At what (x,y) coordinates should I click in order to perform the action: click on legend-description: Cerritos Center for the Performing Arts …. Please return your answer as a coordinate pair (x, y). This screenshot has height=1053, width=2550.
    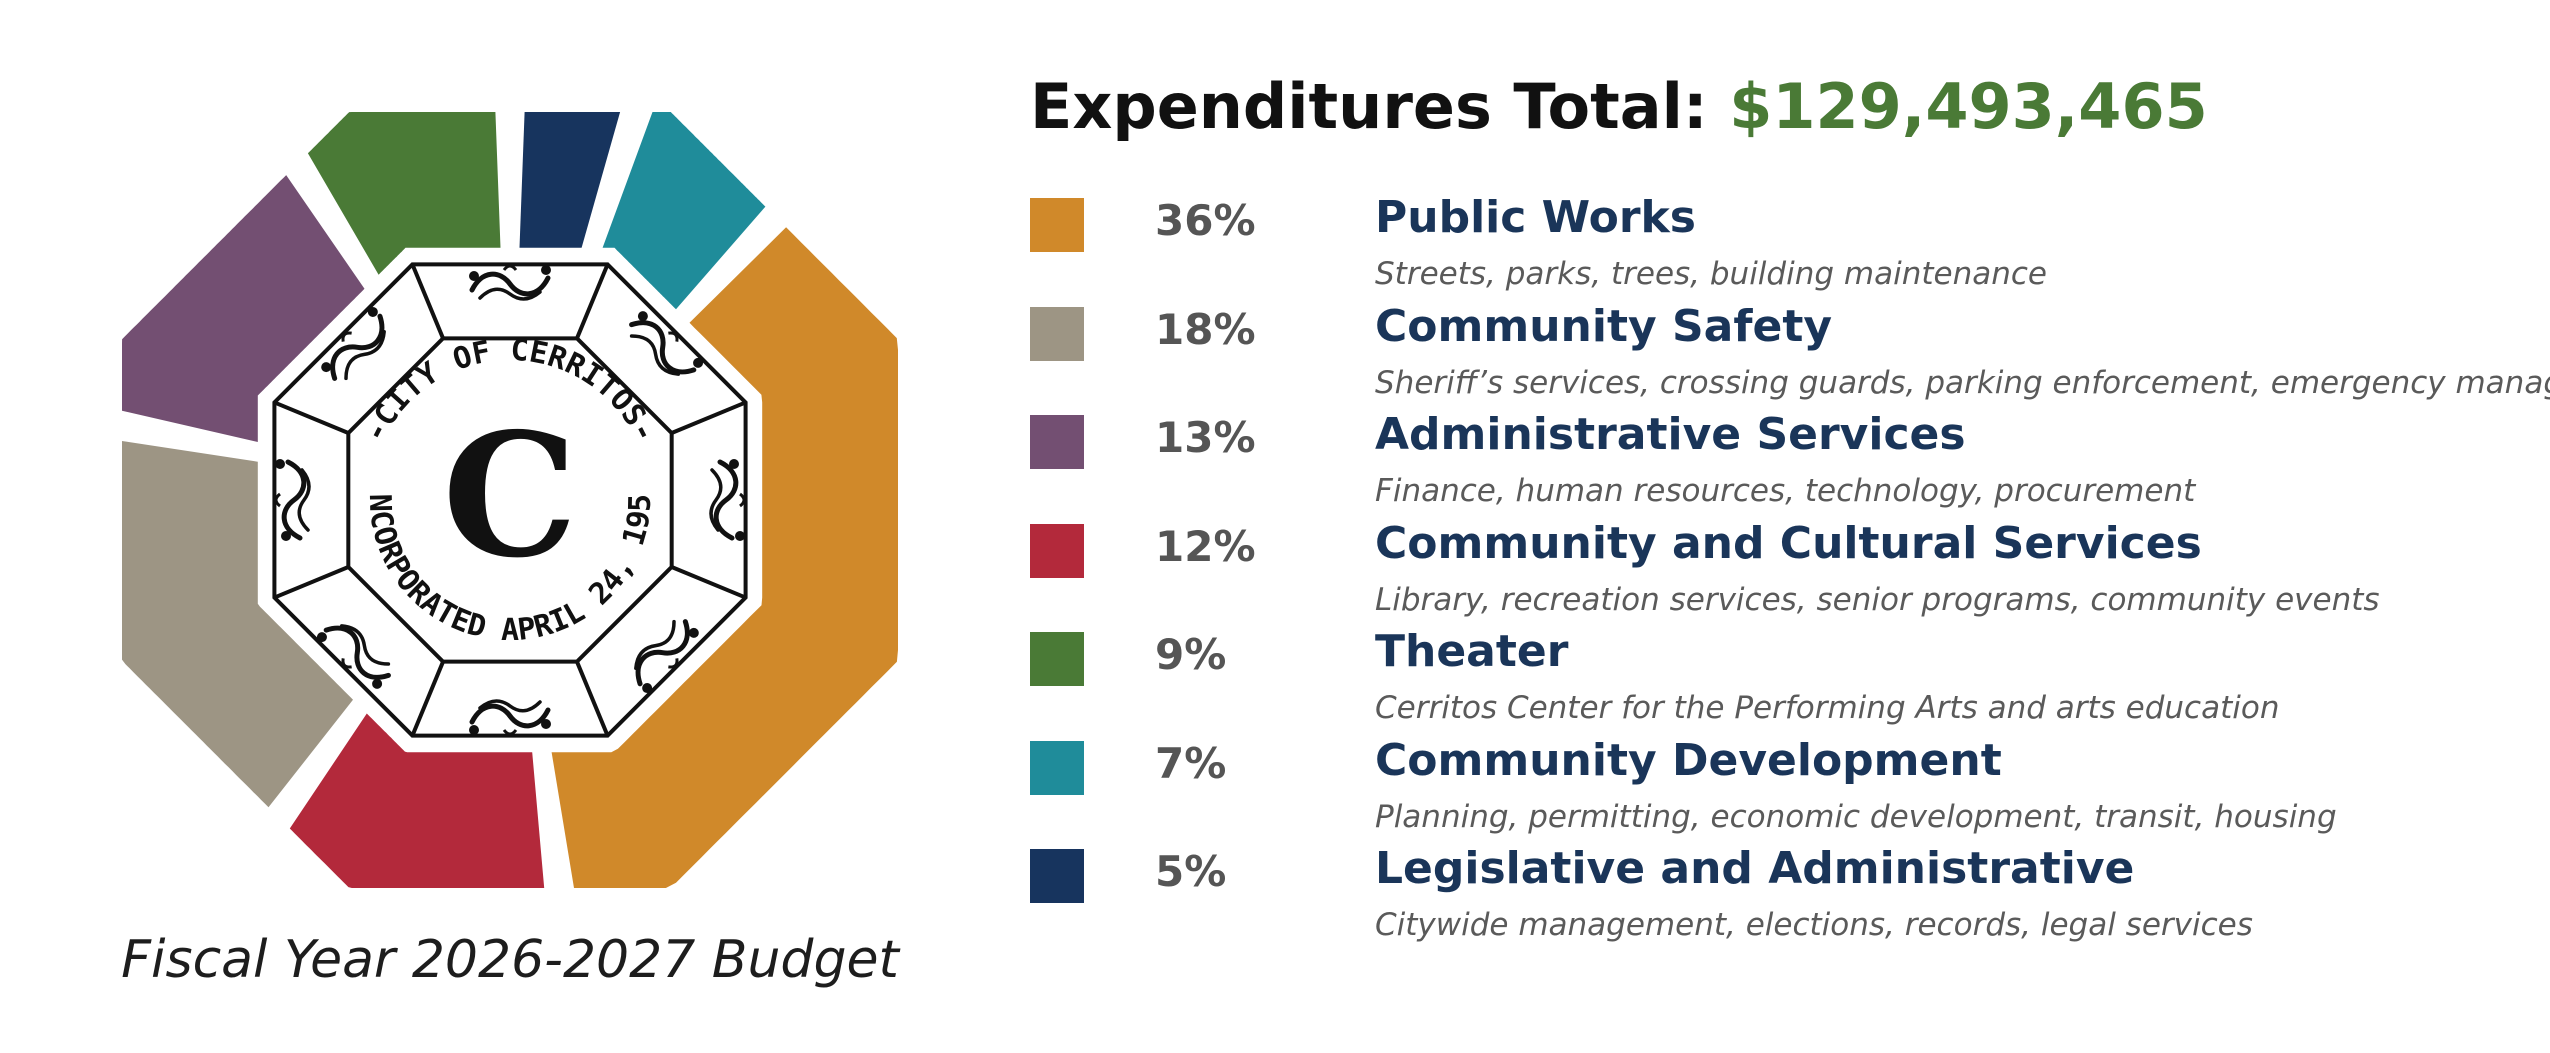
    Looking at the image, I should click on (1827, 708).